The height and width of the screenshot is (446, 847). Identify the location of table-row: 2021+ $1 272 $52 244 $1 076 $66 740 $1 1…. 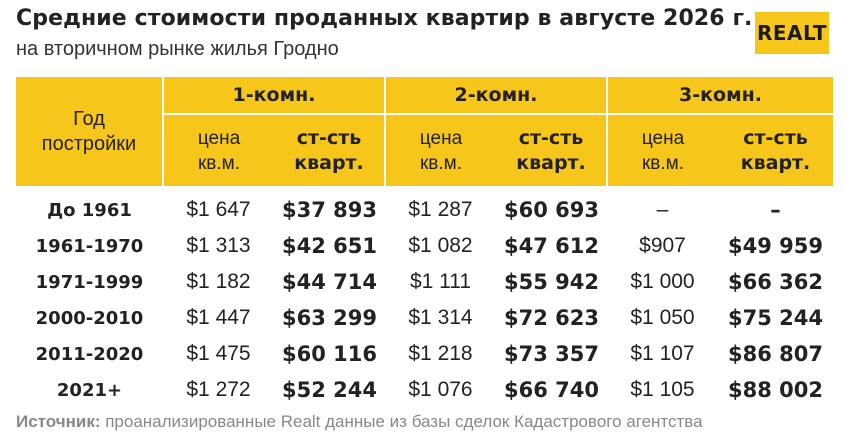
(424, 390).